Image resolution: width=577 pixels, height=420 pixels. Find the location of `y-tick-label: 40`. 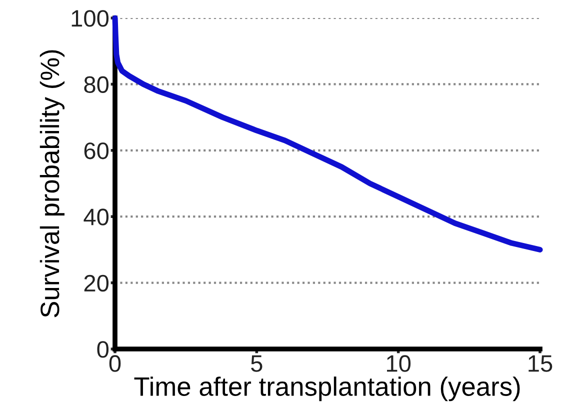

y-tick-label: 40 is located at coordinates (96, 217).